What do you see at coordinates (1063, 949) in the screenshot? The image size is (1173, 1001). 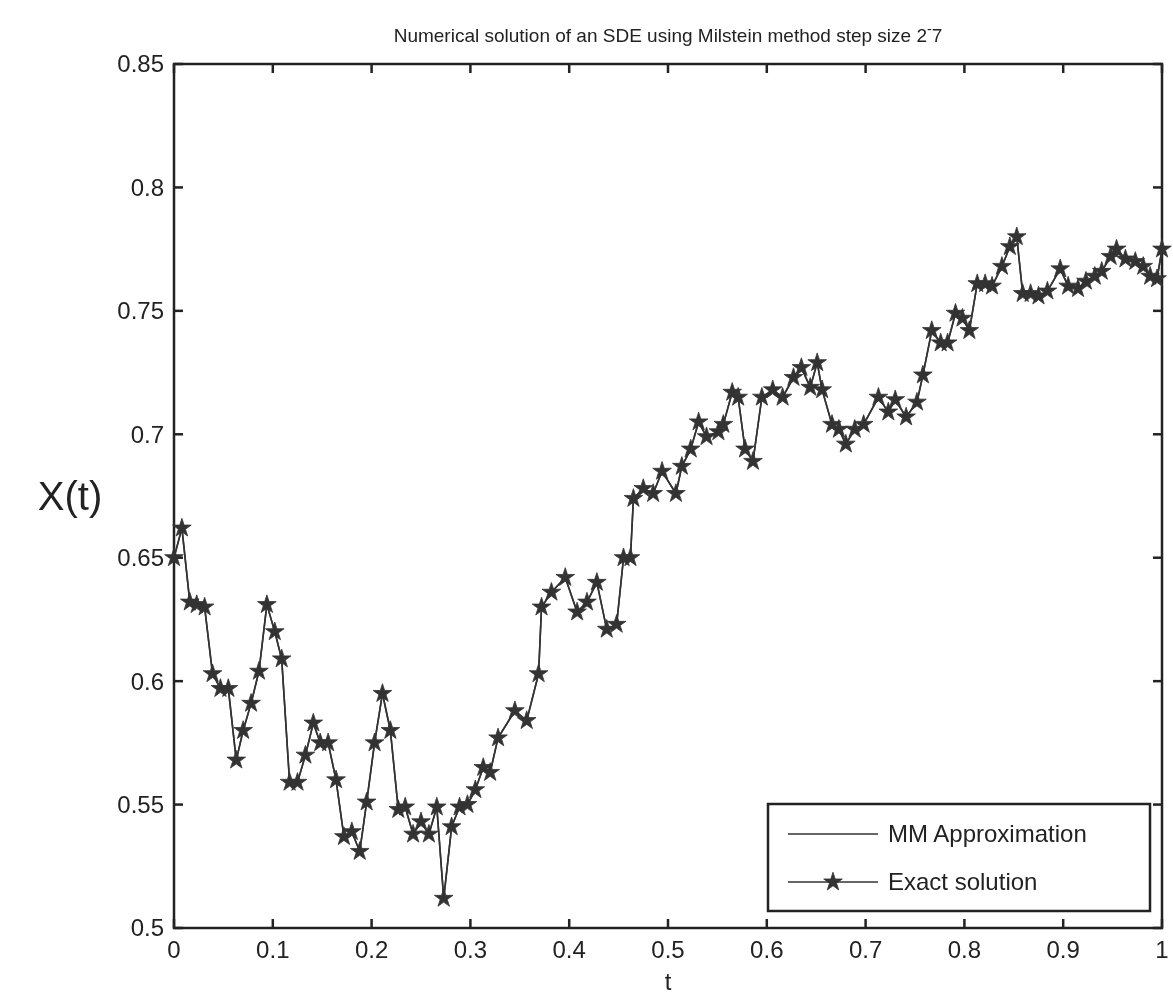 I see `x-tick-label: 0.9` at bounding box center [1063, 949].